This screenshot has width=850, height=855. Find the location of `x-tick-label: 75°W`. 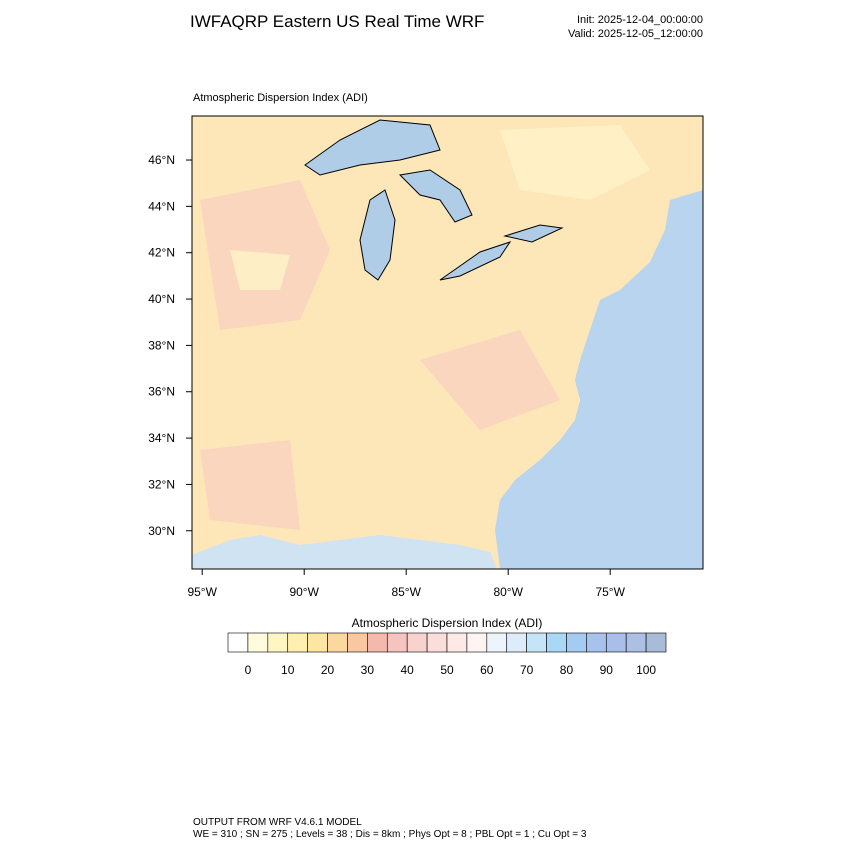

x-tick-label: 75°W is located at coordinates (610, 592).